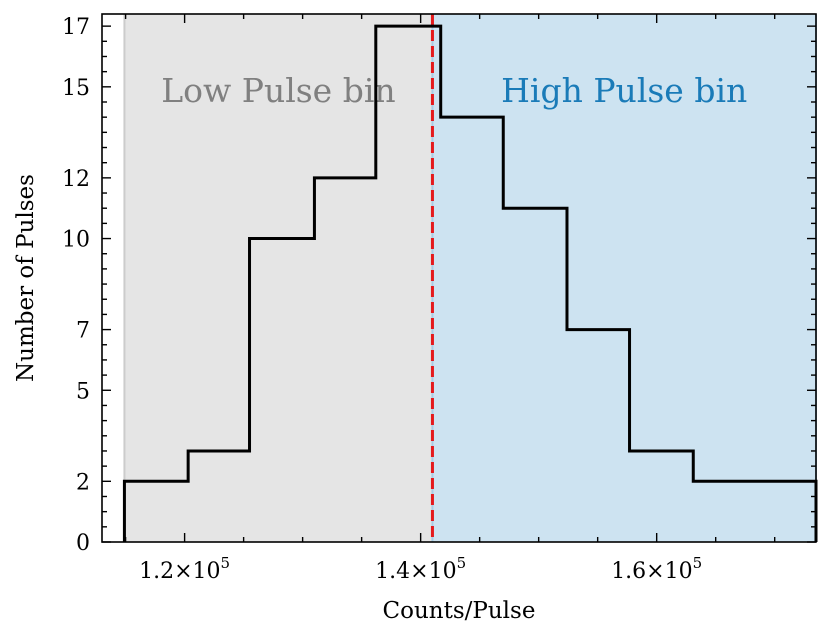 This screenshot has height=642, width=830. What do you see at coordinates (459, 611) in the screenshot?
I see `x-axis-label: Counts/Pulse` at bounding box center [459, 611].